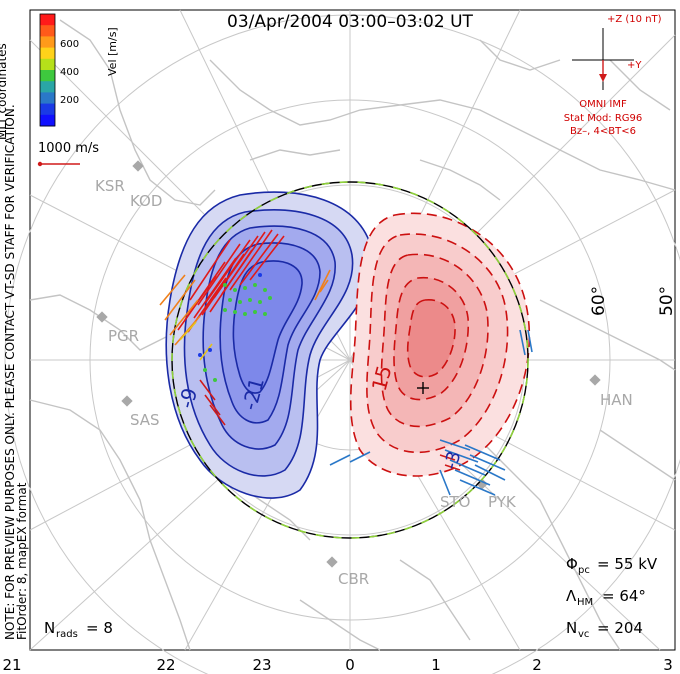 The height and width of the screenshot is (674, 680). Describe the element at coordinates (123, 336) in the screenshot. I see `station-pgr: PGR` at that location.